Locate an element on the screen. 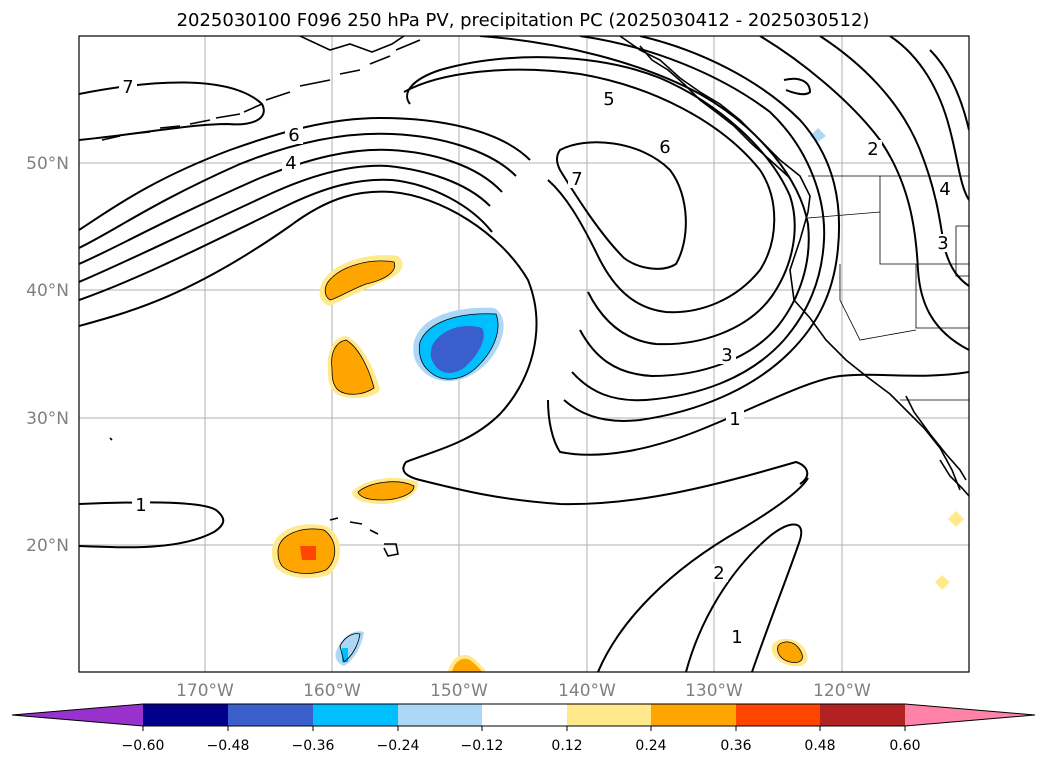  lon-label-130w: 130°W is located at coordinates (714, 691).